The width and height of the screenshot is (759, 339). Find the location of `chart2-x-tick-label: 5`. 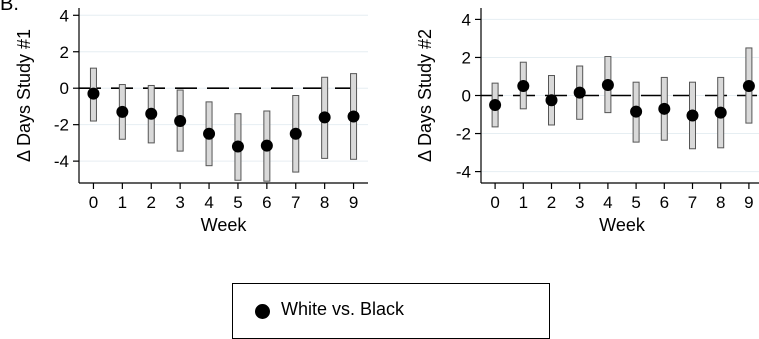

chart2-x-tick-label: 5 is located at coordinates (635, 202).